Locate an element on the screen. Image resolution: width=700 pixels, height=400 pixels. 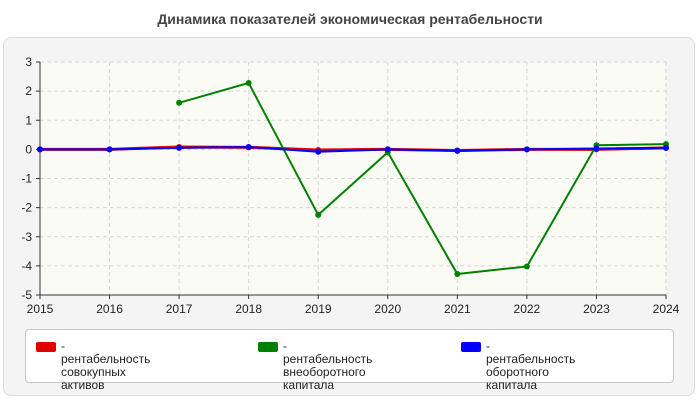
legend-label-fixed-capital: - рентабельность внеоборотного капитала is located at coordinates (328, 365).